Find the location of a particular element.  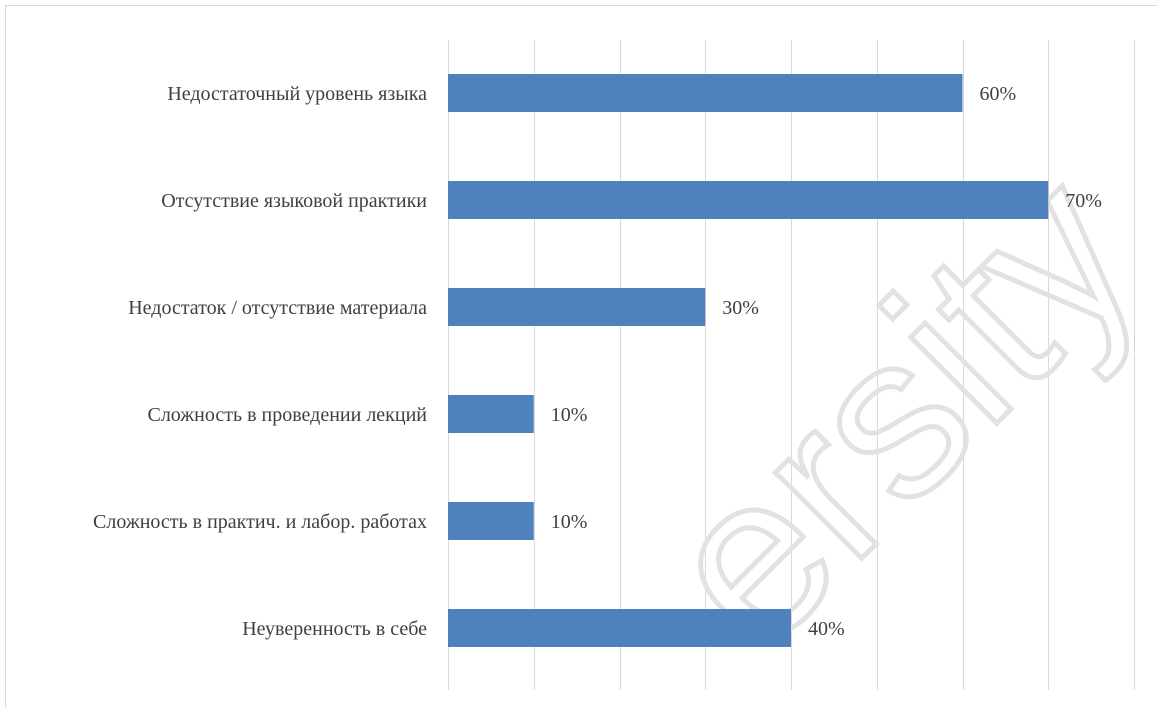

category-label: Недостаток / отсутствие материала is located at coordinates (277, 308).